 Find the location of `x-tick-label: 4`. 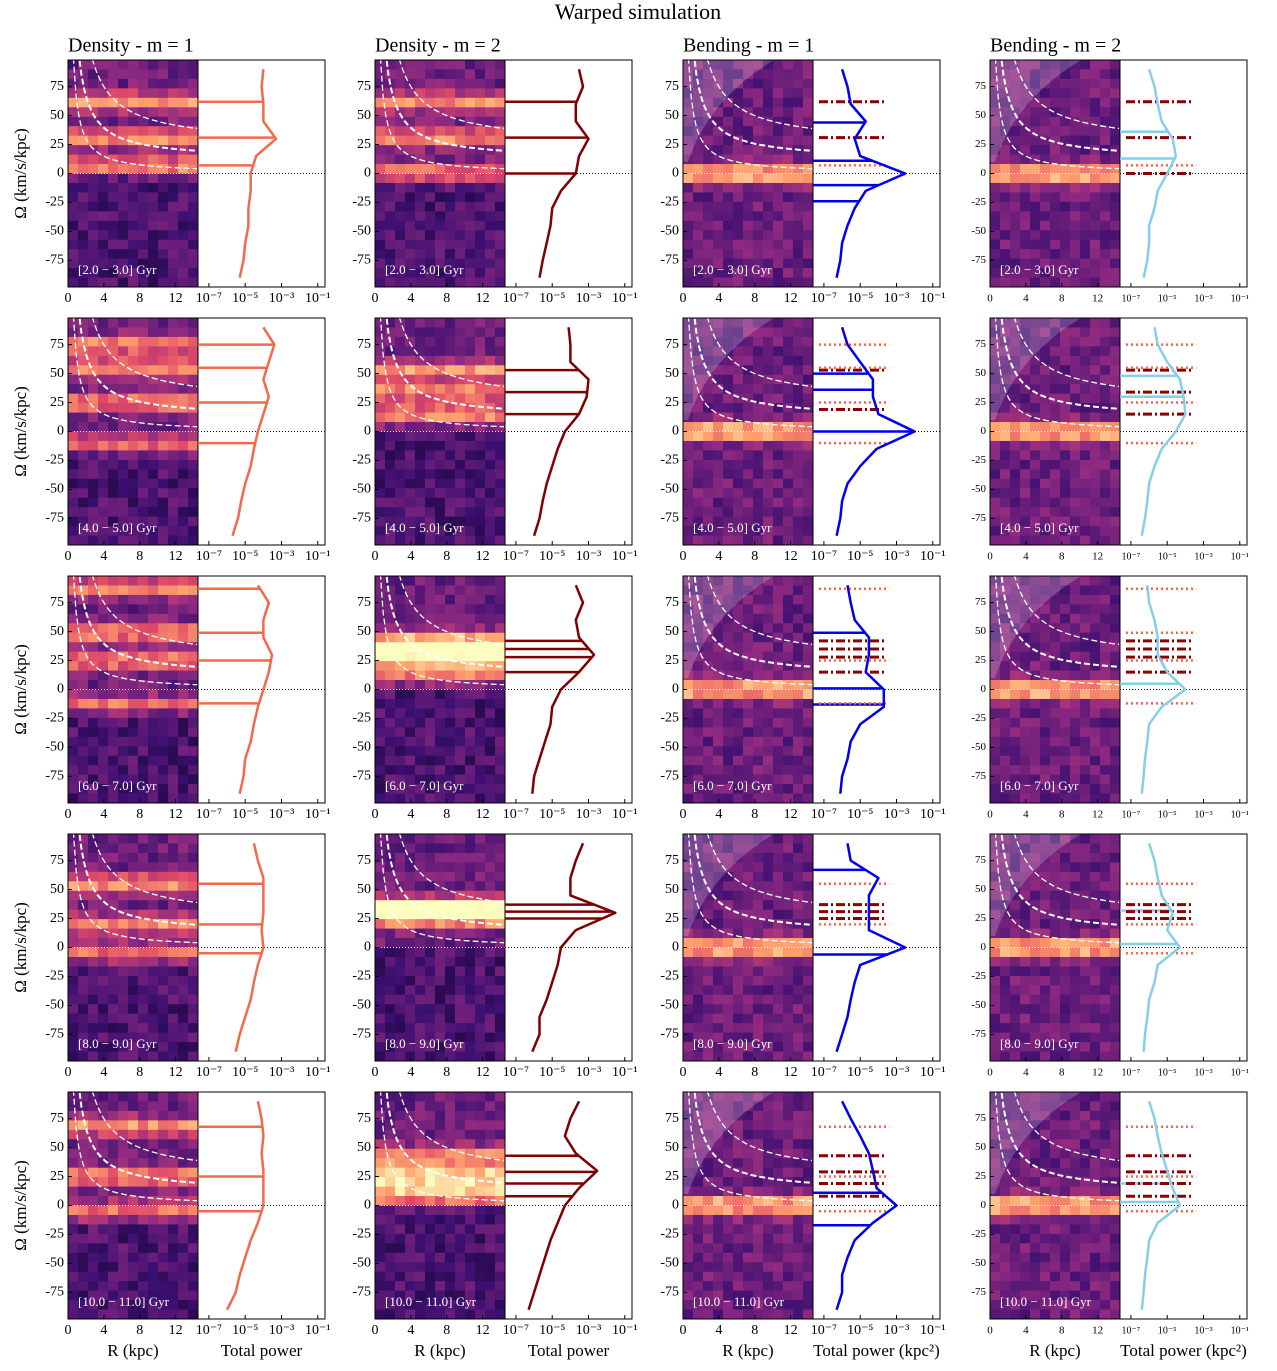

x-tick-label: 4 is located at coordinates (410, 814).